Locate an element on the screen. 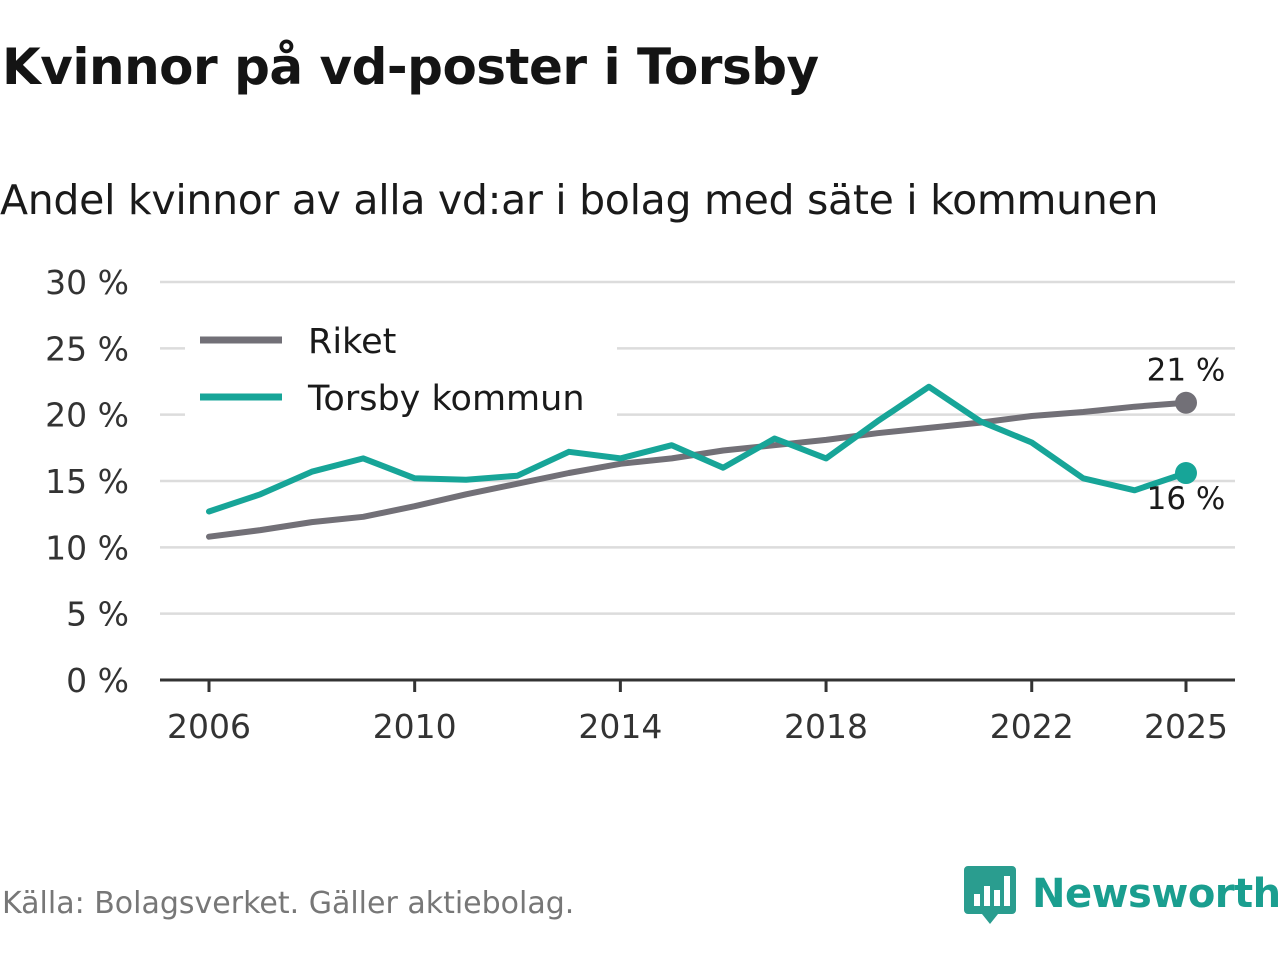  newsworthy-logo-icon is located at coordinates (990, 895).